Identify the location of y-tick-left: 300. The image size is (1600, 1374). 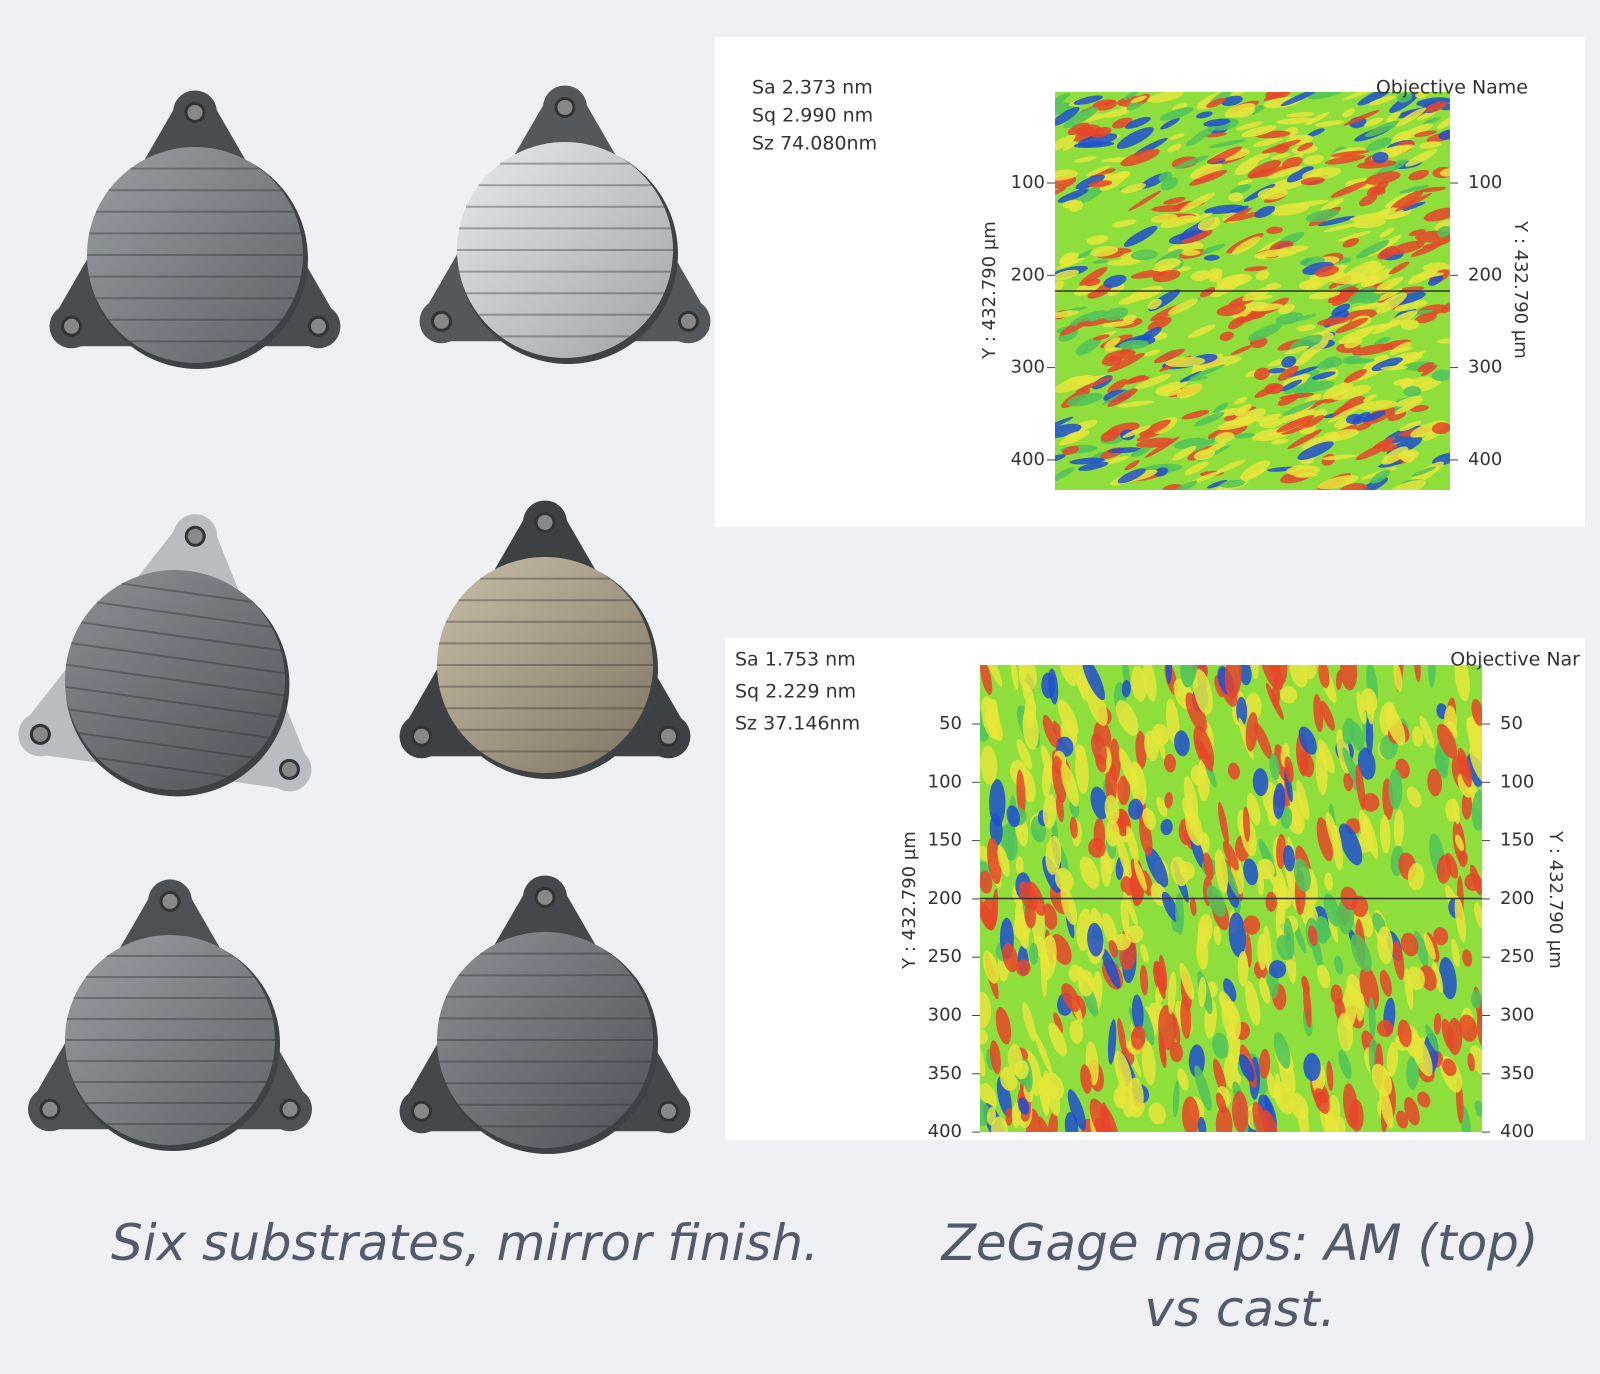
(1028, 367).